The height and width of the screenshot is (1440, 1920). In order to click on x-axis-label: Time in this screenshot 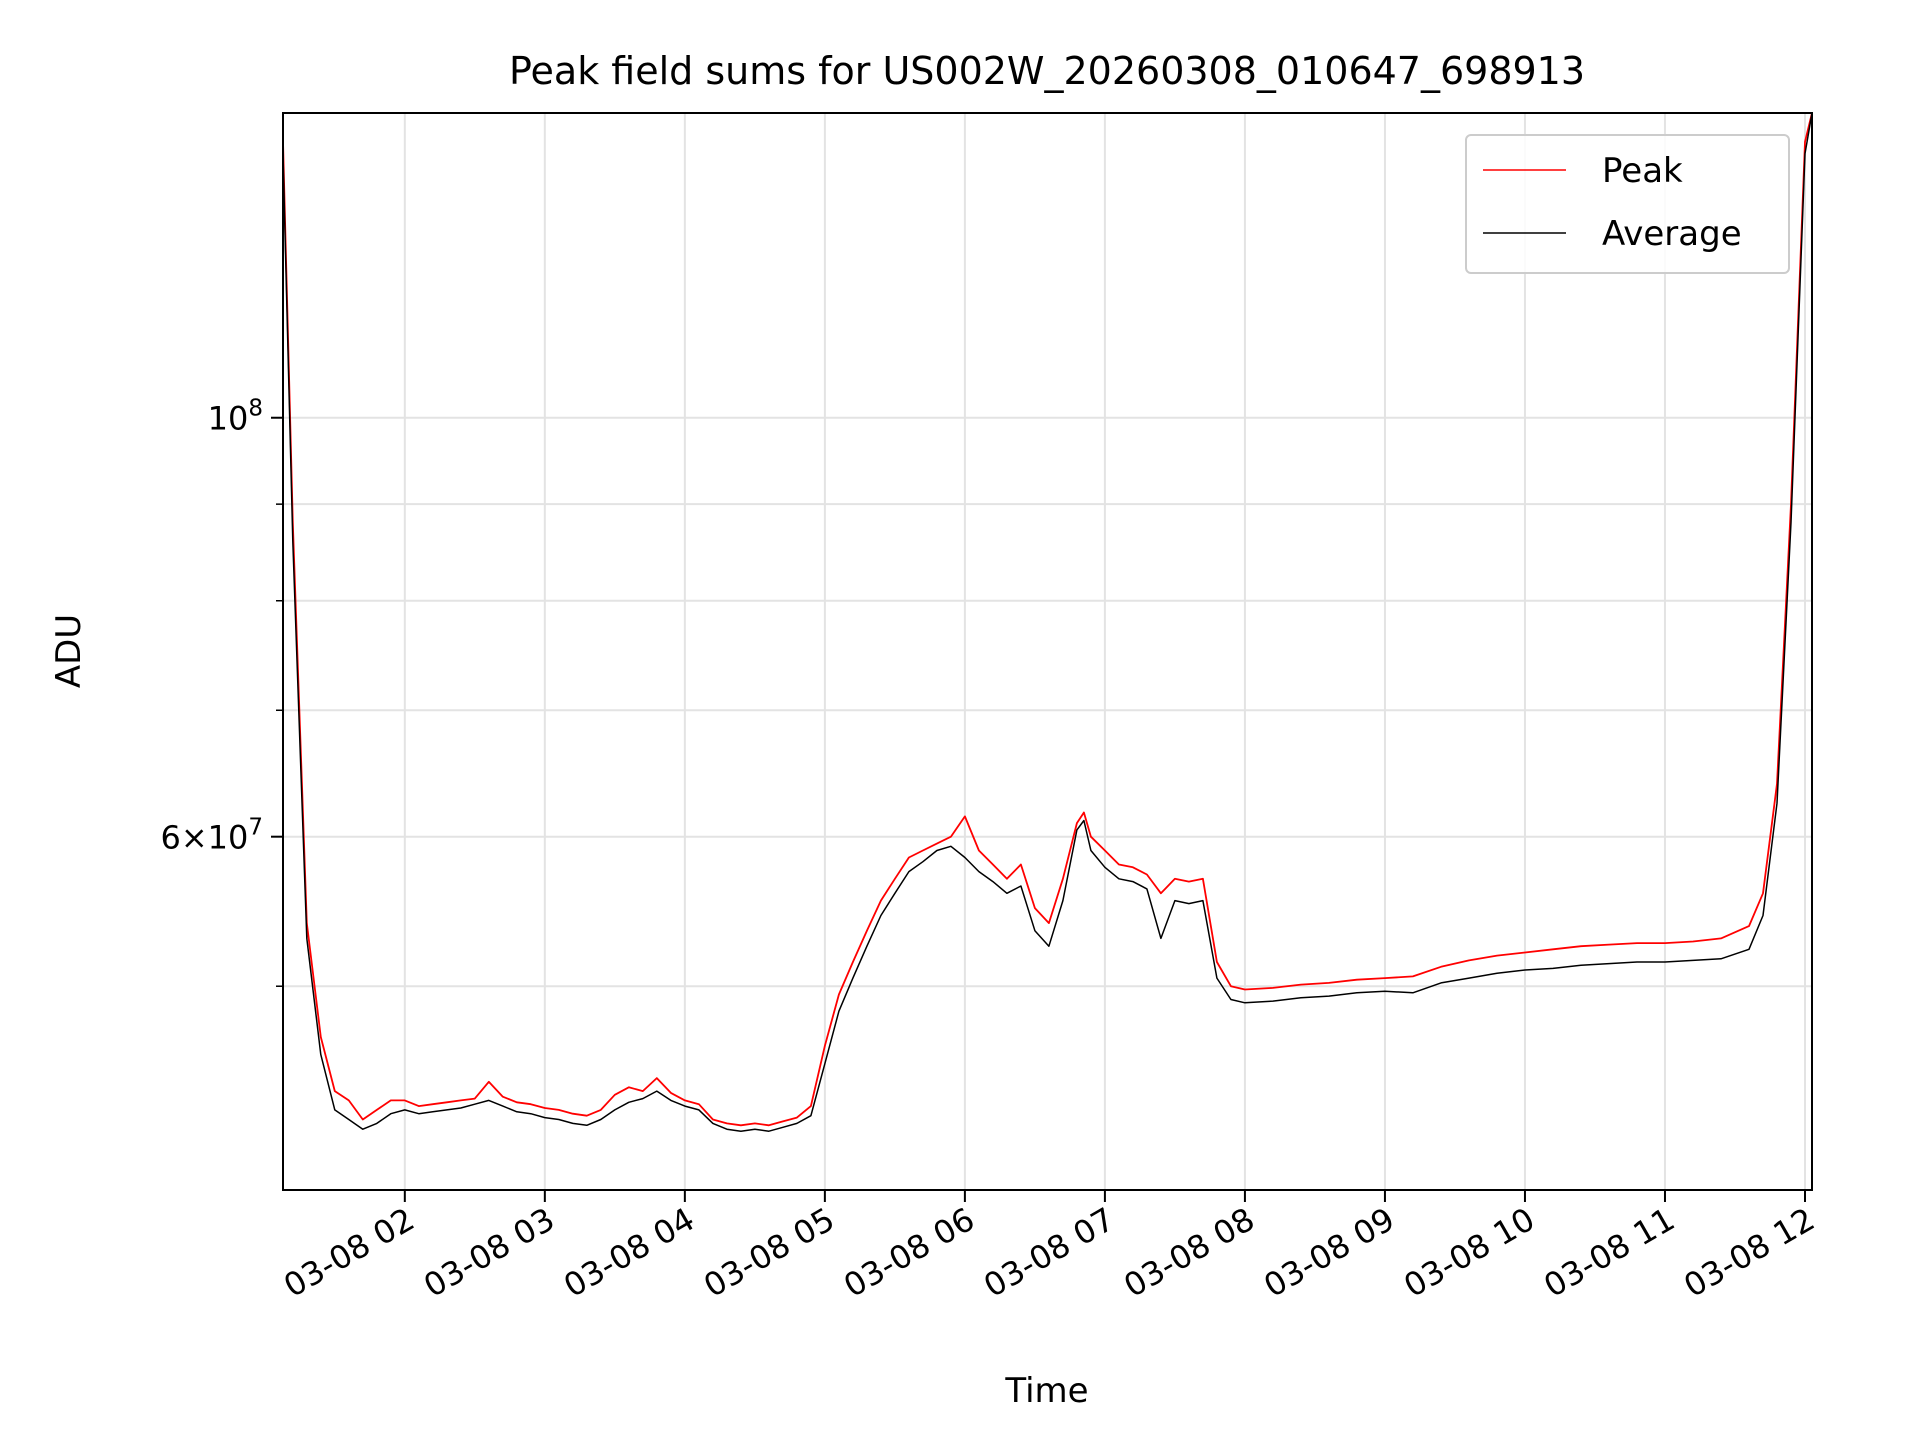, I will do `click(1046, 1391)`.